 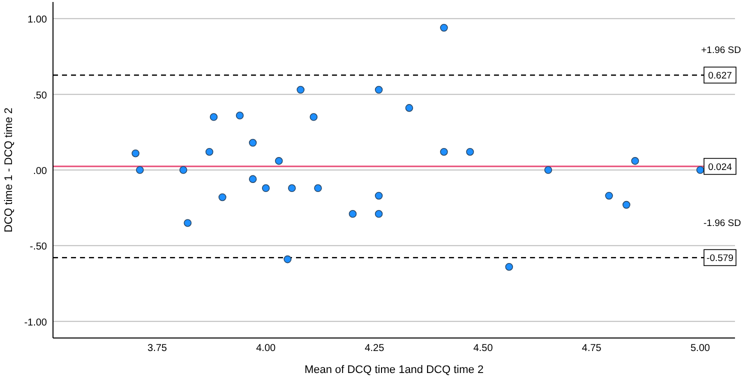 I want to click on y-tick-label: -.50, so click(x=39, y=247).